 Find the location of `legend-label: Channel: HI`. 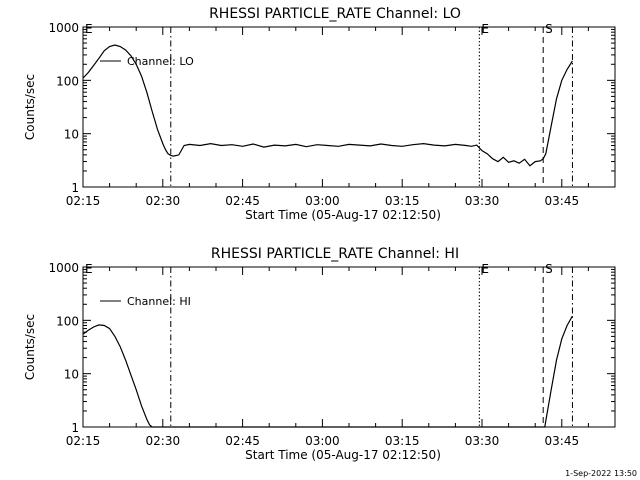

legend-label: Channel: HI is located at coordinates (159, 301).